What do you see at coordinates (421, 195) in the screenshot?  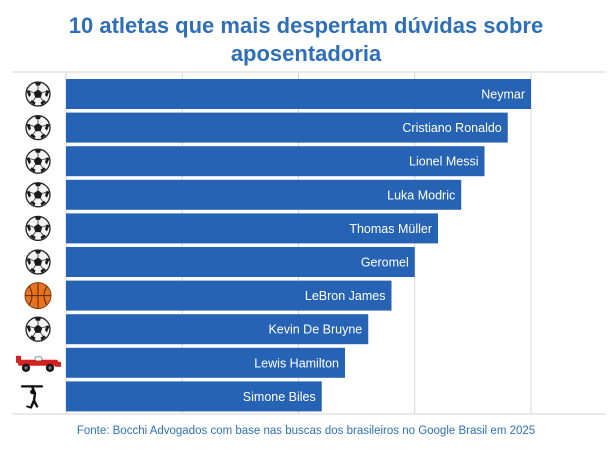 I see `bar-label: Luka Modric` at bounding box center [421, 195].